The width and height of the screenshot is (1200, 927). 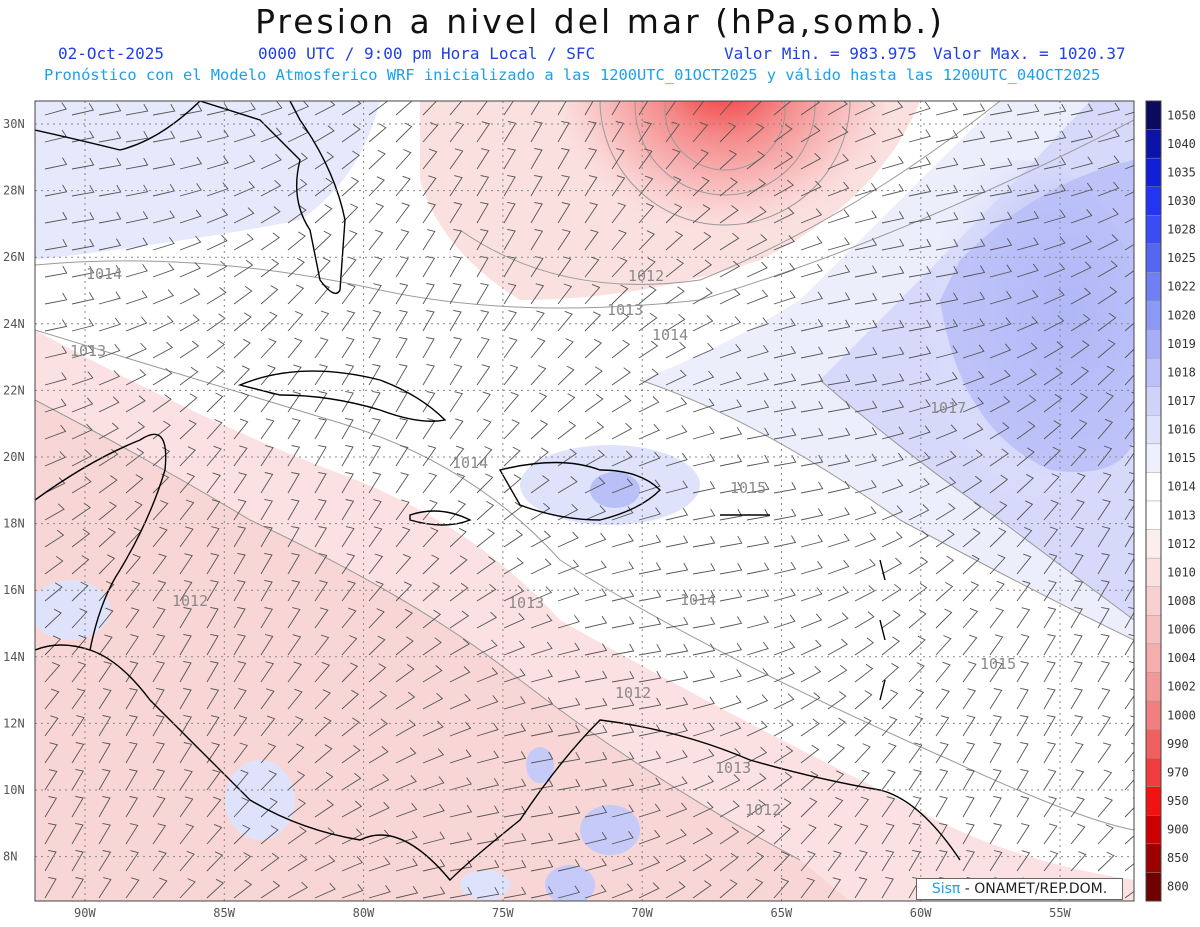 I want to click on legend-level-label: 1000, so click(x=1181, y=715).